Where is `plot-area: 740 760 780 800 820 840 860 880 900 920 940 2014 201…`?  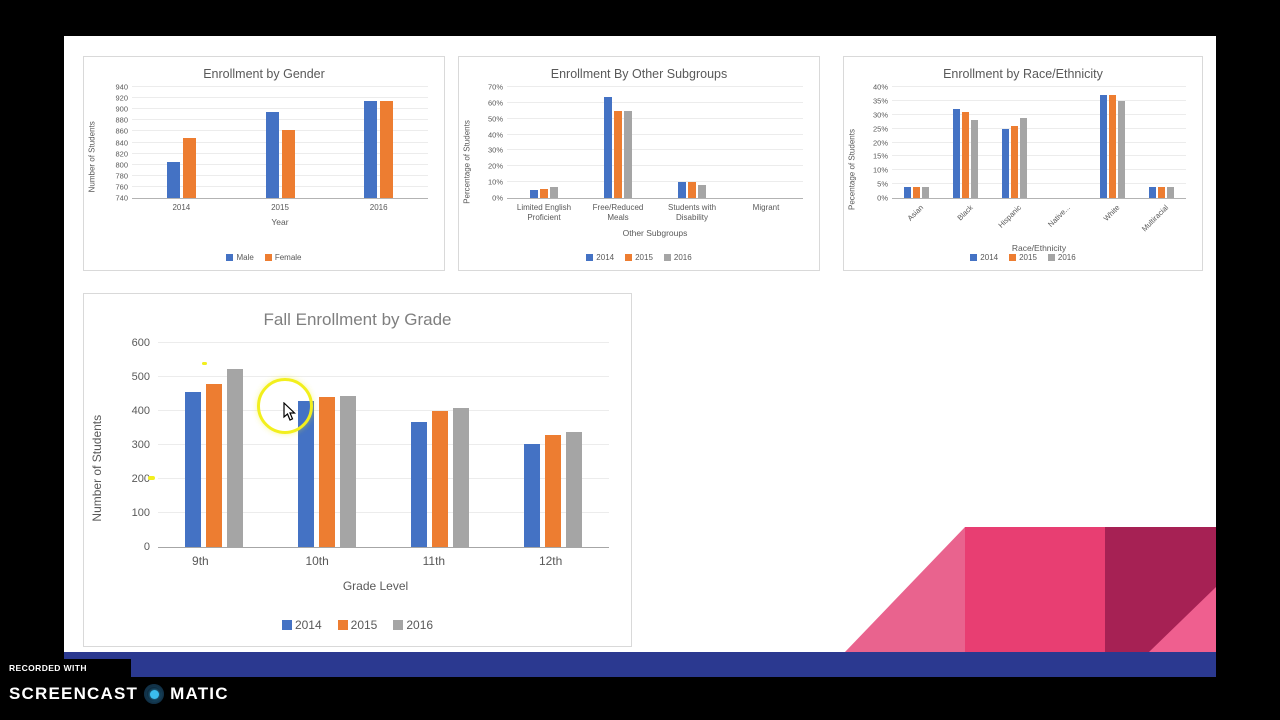 plot-area: 740 760 780 800 820 840 860 880 900 920 940 2014 201… is located at coordinates (272, 155).